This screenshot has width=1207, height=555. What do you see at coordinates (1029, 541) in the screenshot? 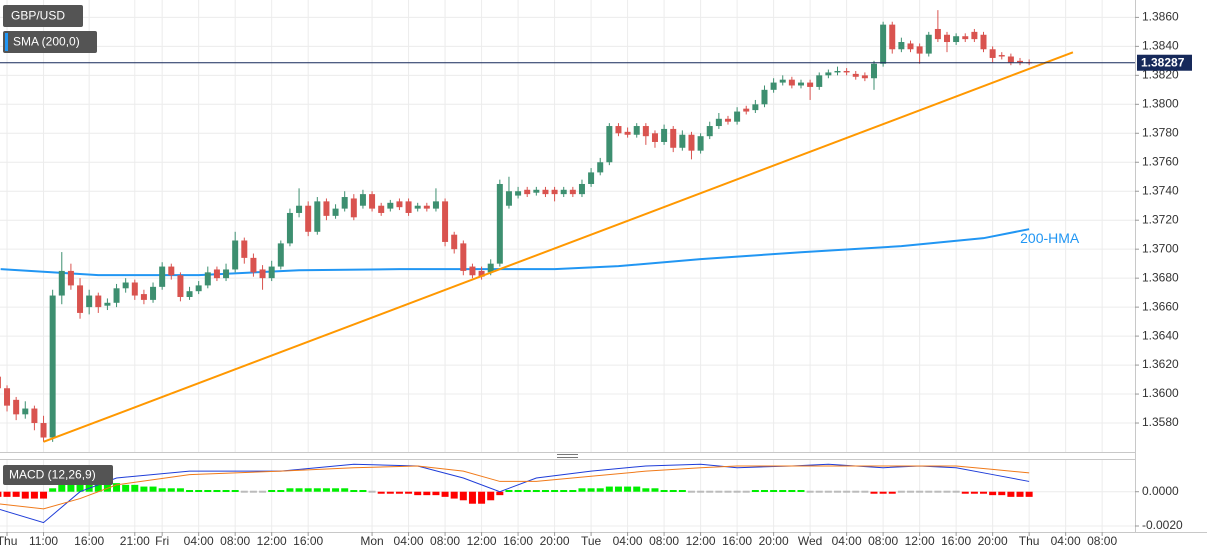
I see `x-tick-label: Thu` at bounding box center [1029, 541].